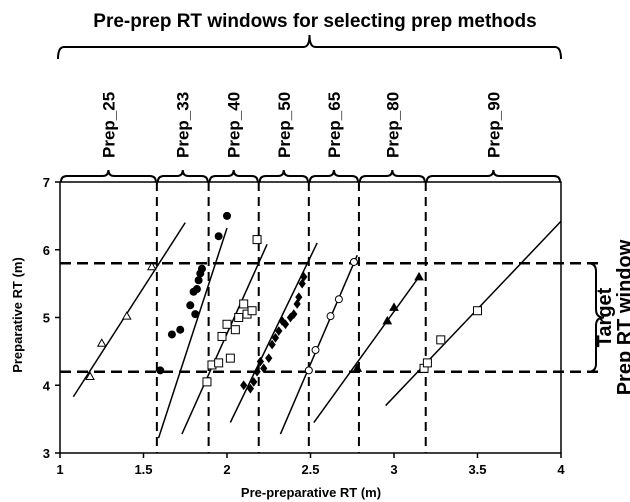  I want to click on x-tick-label: 2, so click(226, 469).